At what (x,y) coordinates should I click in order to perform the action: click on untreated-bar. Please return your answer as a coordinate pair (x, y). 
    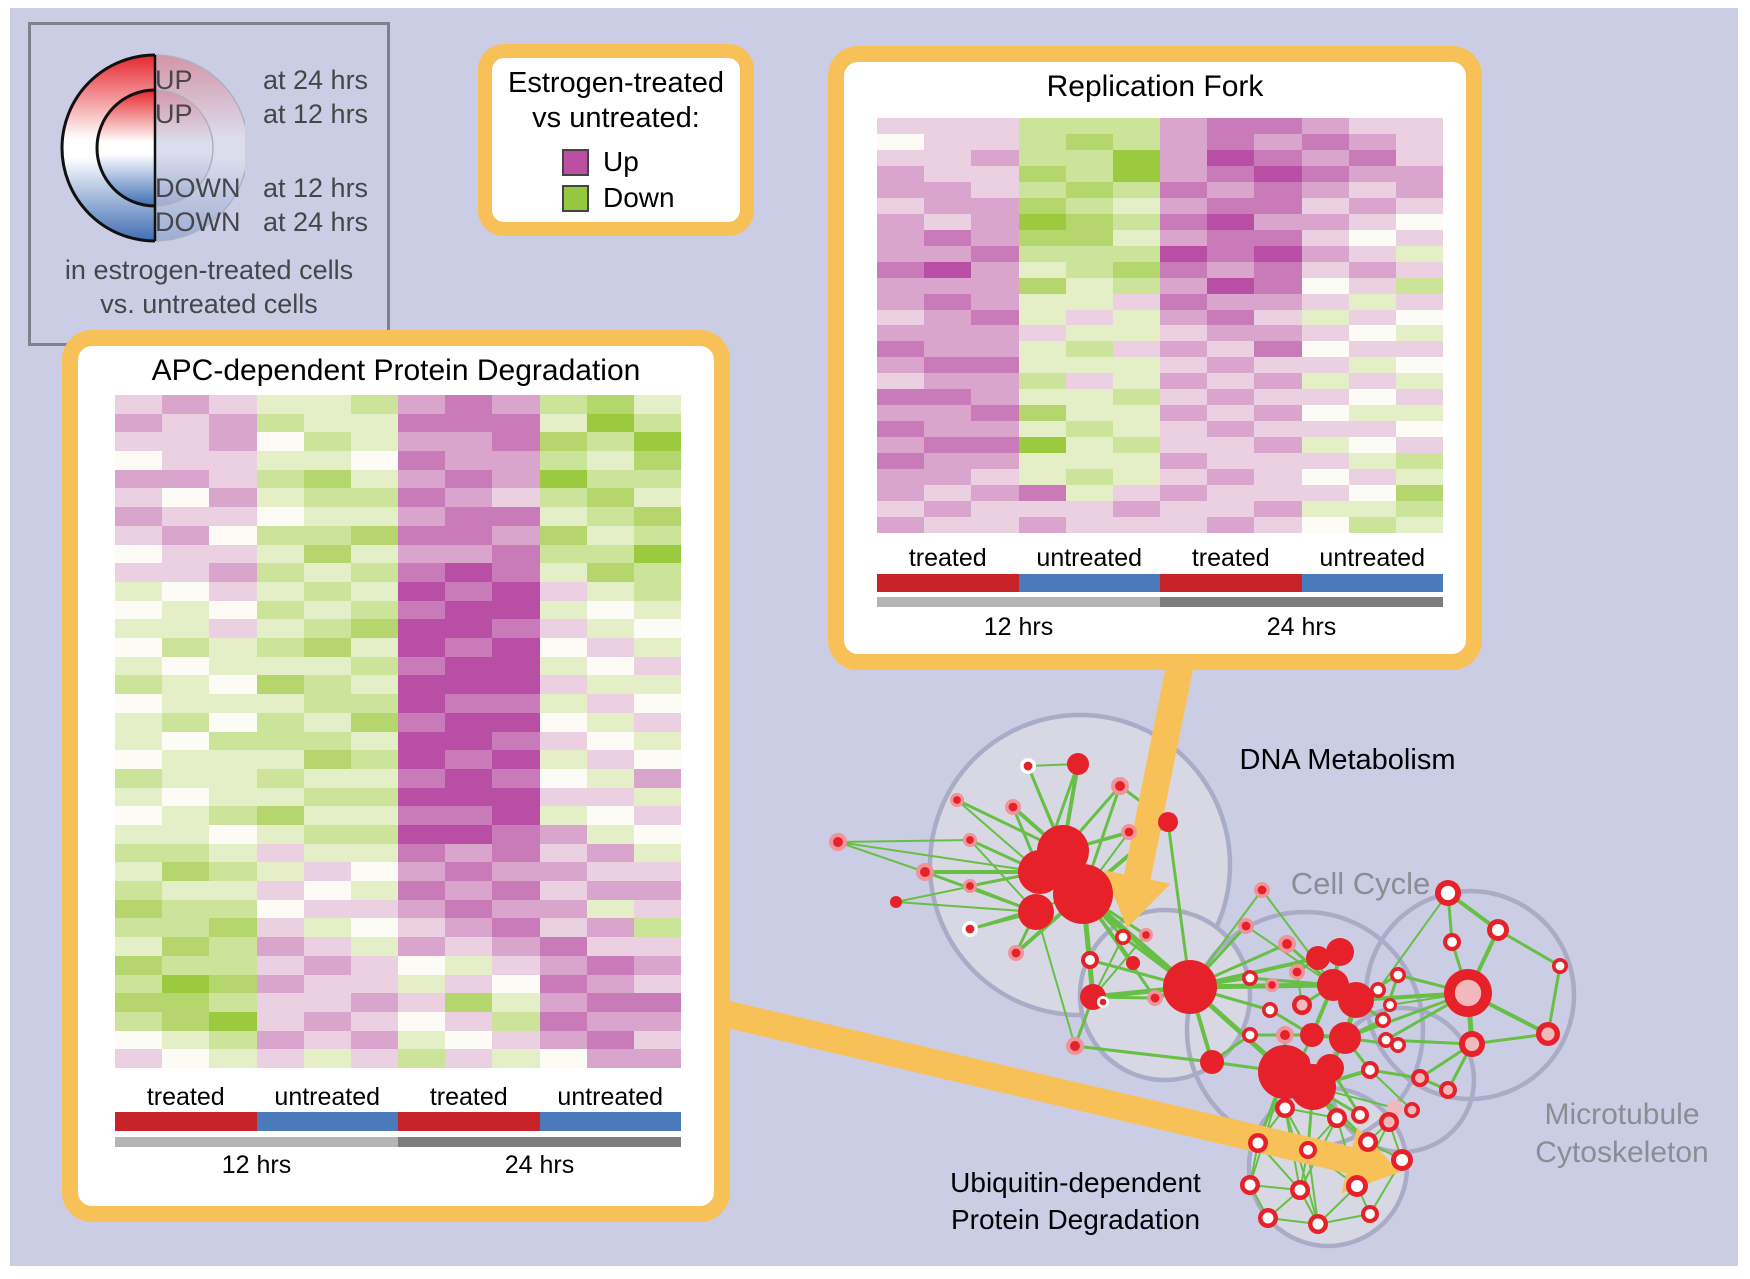
    Looking at the image, I should click on (1372, 583).